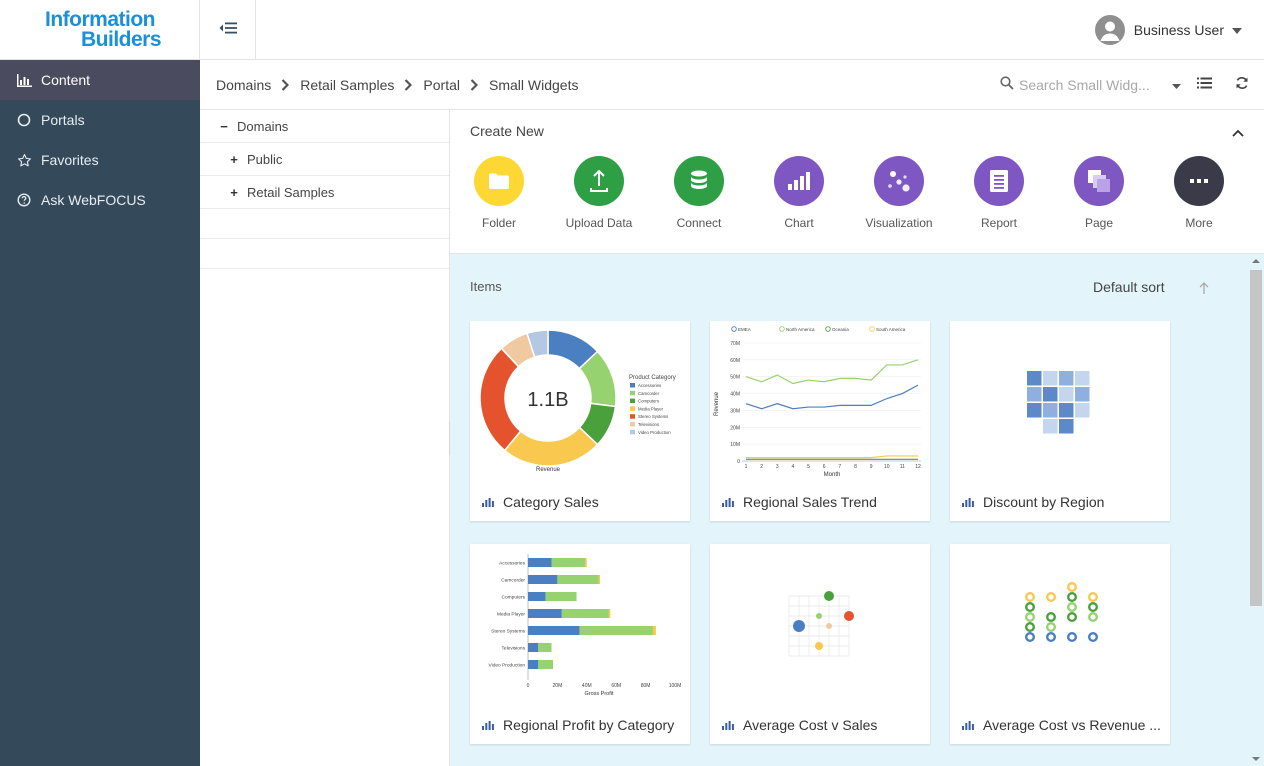 The image size is (1264, 766). Describe the element at coordinates (799, 626) in the screenshot. I see `scatter-point` at that location.